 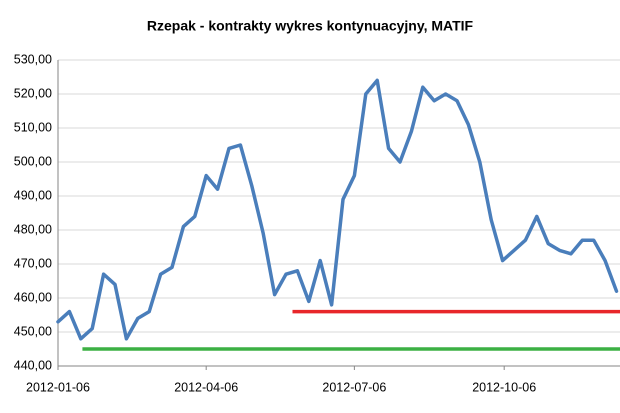 I want to click on x-tick-label: 2012-04-06, so click(x=206, y=387).